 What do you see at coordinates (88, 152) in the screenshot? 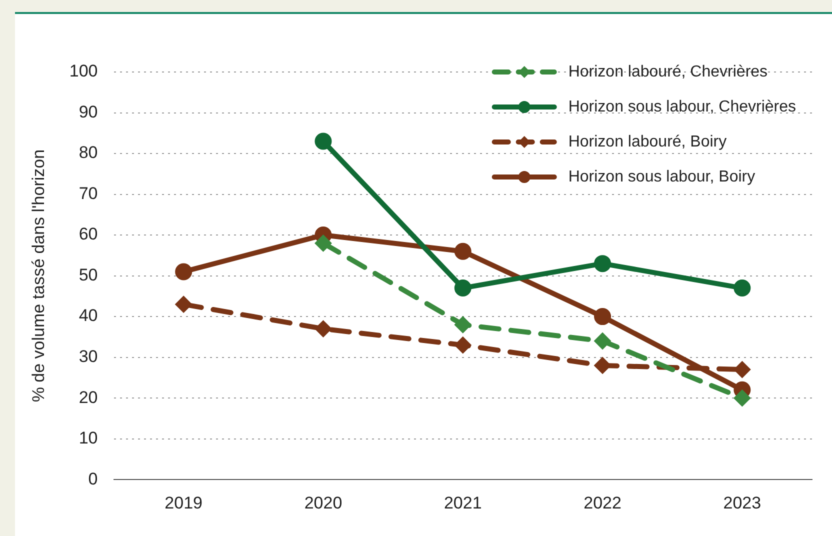
I see `y-tick-label: 80` at bounding box center [88, 152].